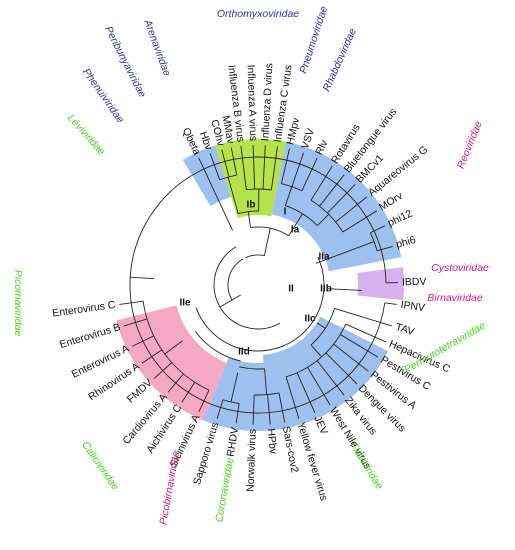 The width and height of the screenshot is (515, 550). What do you see at coordinates (272, 441) in the screenshot?
I see `leaf-label-hpbv: HPbv` at bounding box center [272, 441].